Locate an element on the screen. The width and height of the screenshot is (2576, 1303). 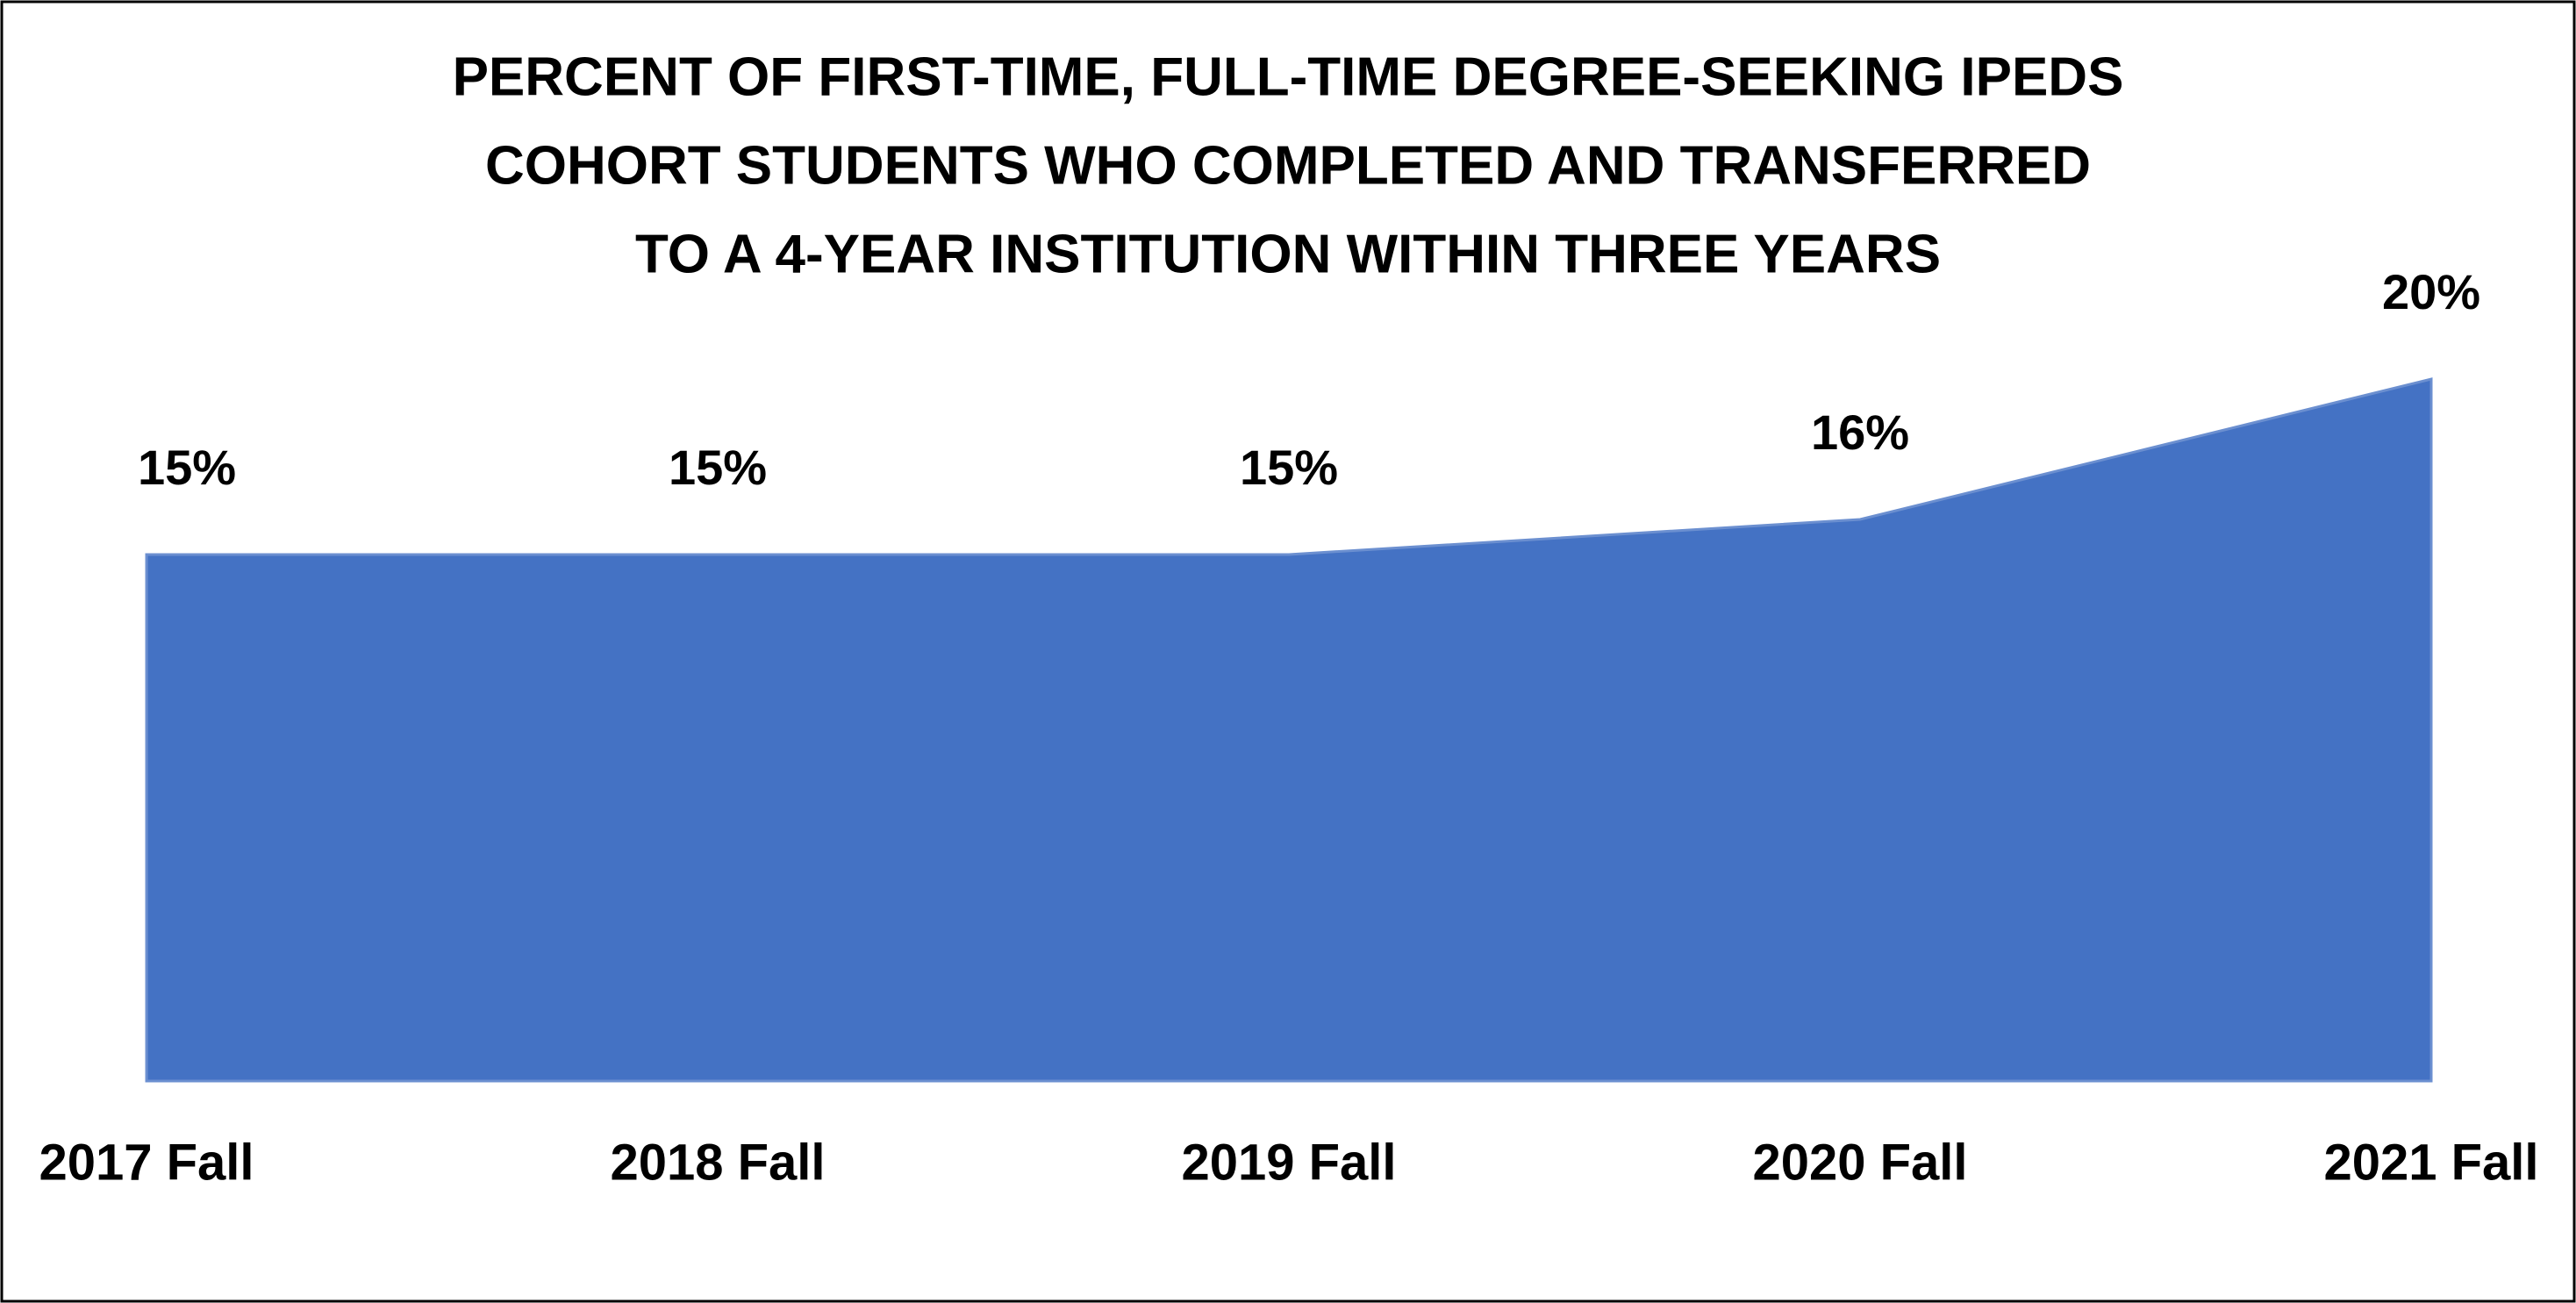
x-tick-label: 2021 Fall is located at coordinates (2430, 1162).